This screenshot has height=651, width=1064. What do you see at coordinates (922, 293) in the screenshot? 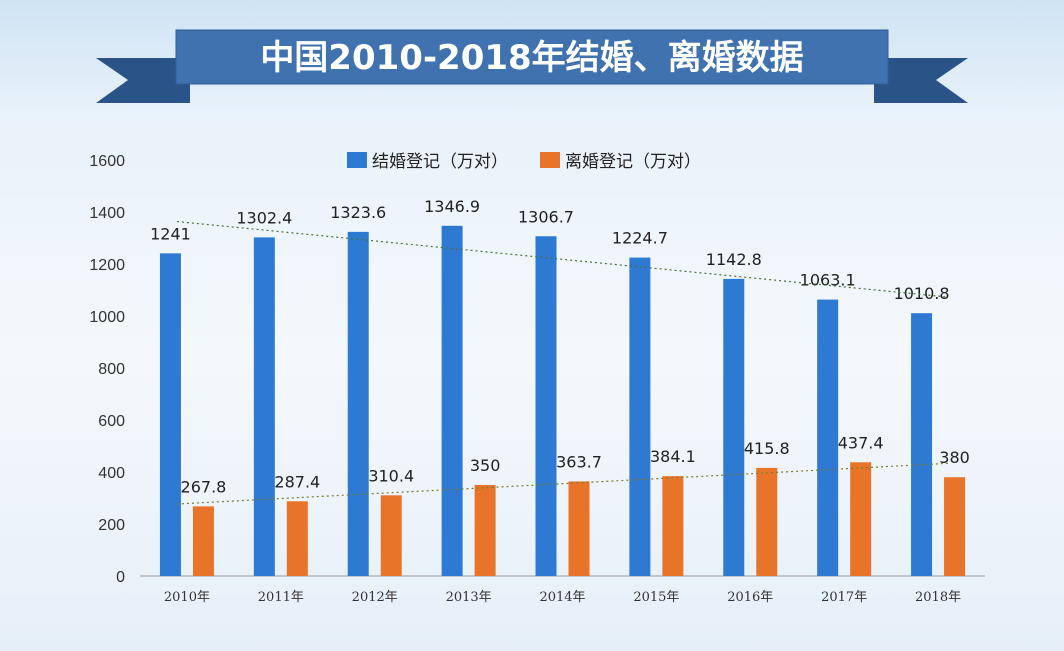
I see `data-label-marriage: 1010.8` at bounding box center [922, 293].